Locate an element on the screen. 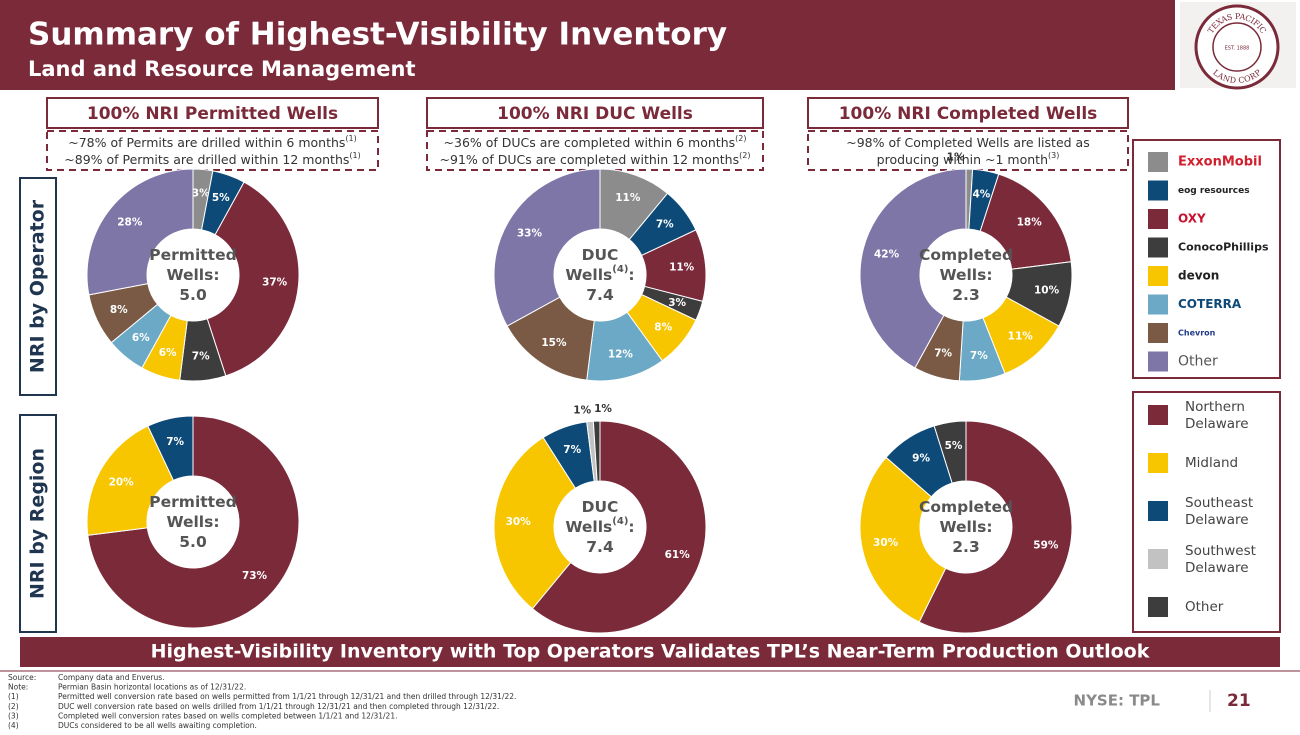 Image resolution: width=1300 pixels, height=735 pixels. logo-seal is located at coordinates (1237, 47).